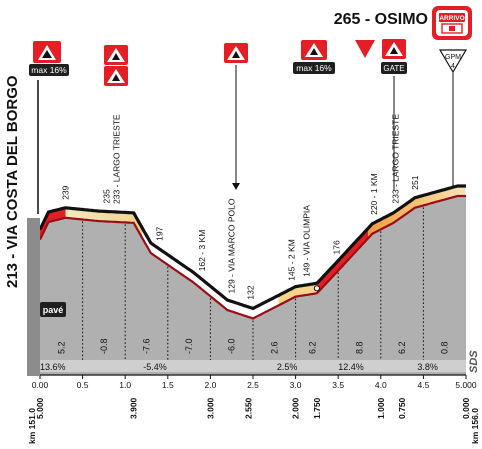 The height and width of the screenshot is (449, 482). What do you see at coordinates (317, 408) in the screenshot?
I see `to-finish-label: 1.750` at bounding box center [317, 408].